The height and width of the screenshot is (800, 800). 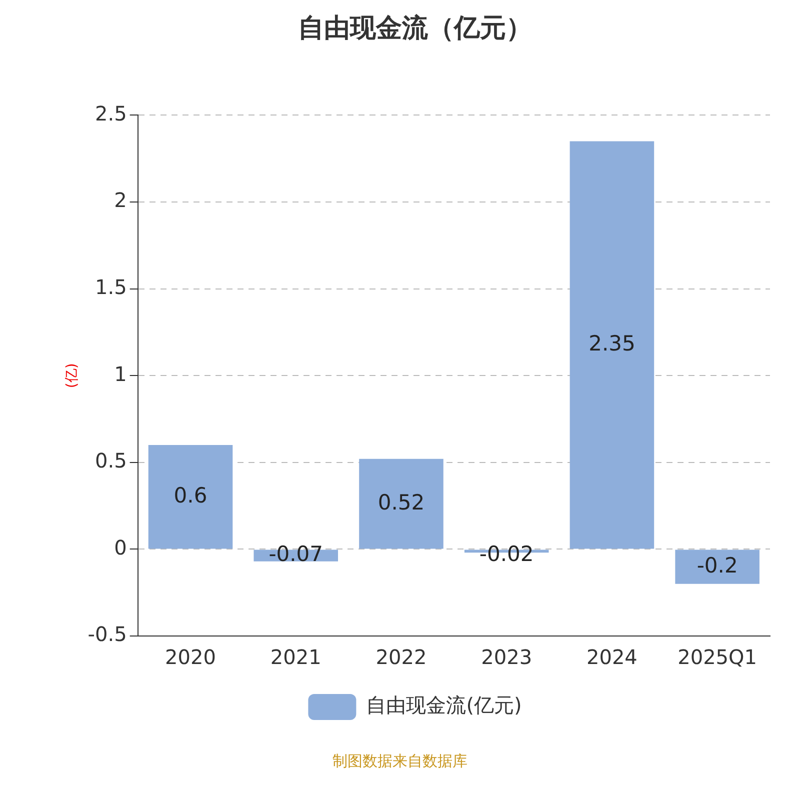 I want to click on x-tick-label: 2020, so click(x=190, y=657).